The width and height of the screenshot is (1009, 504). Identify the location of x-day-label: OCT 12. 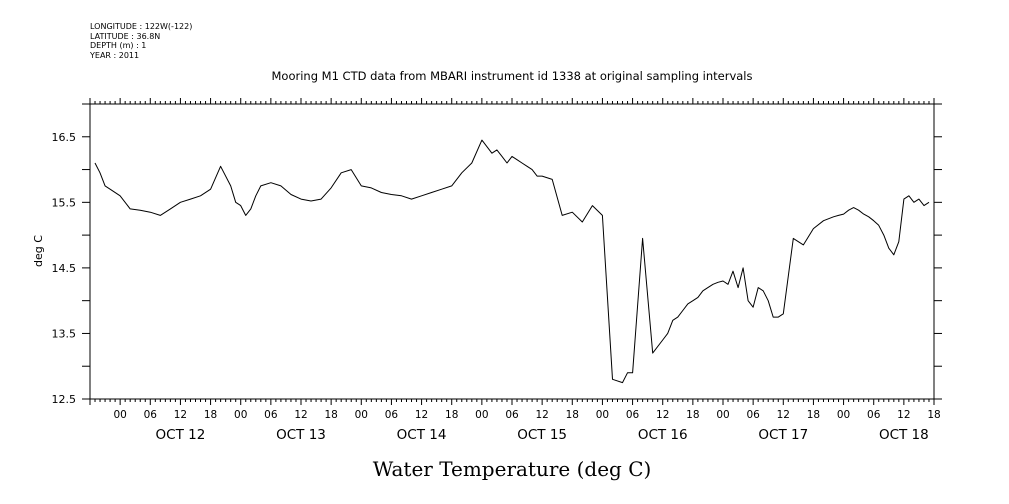
(181, 435).